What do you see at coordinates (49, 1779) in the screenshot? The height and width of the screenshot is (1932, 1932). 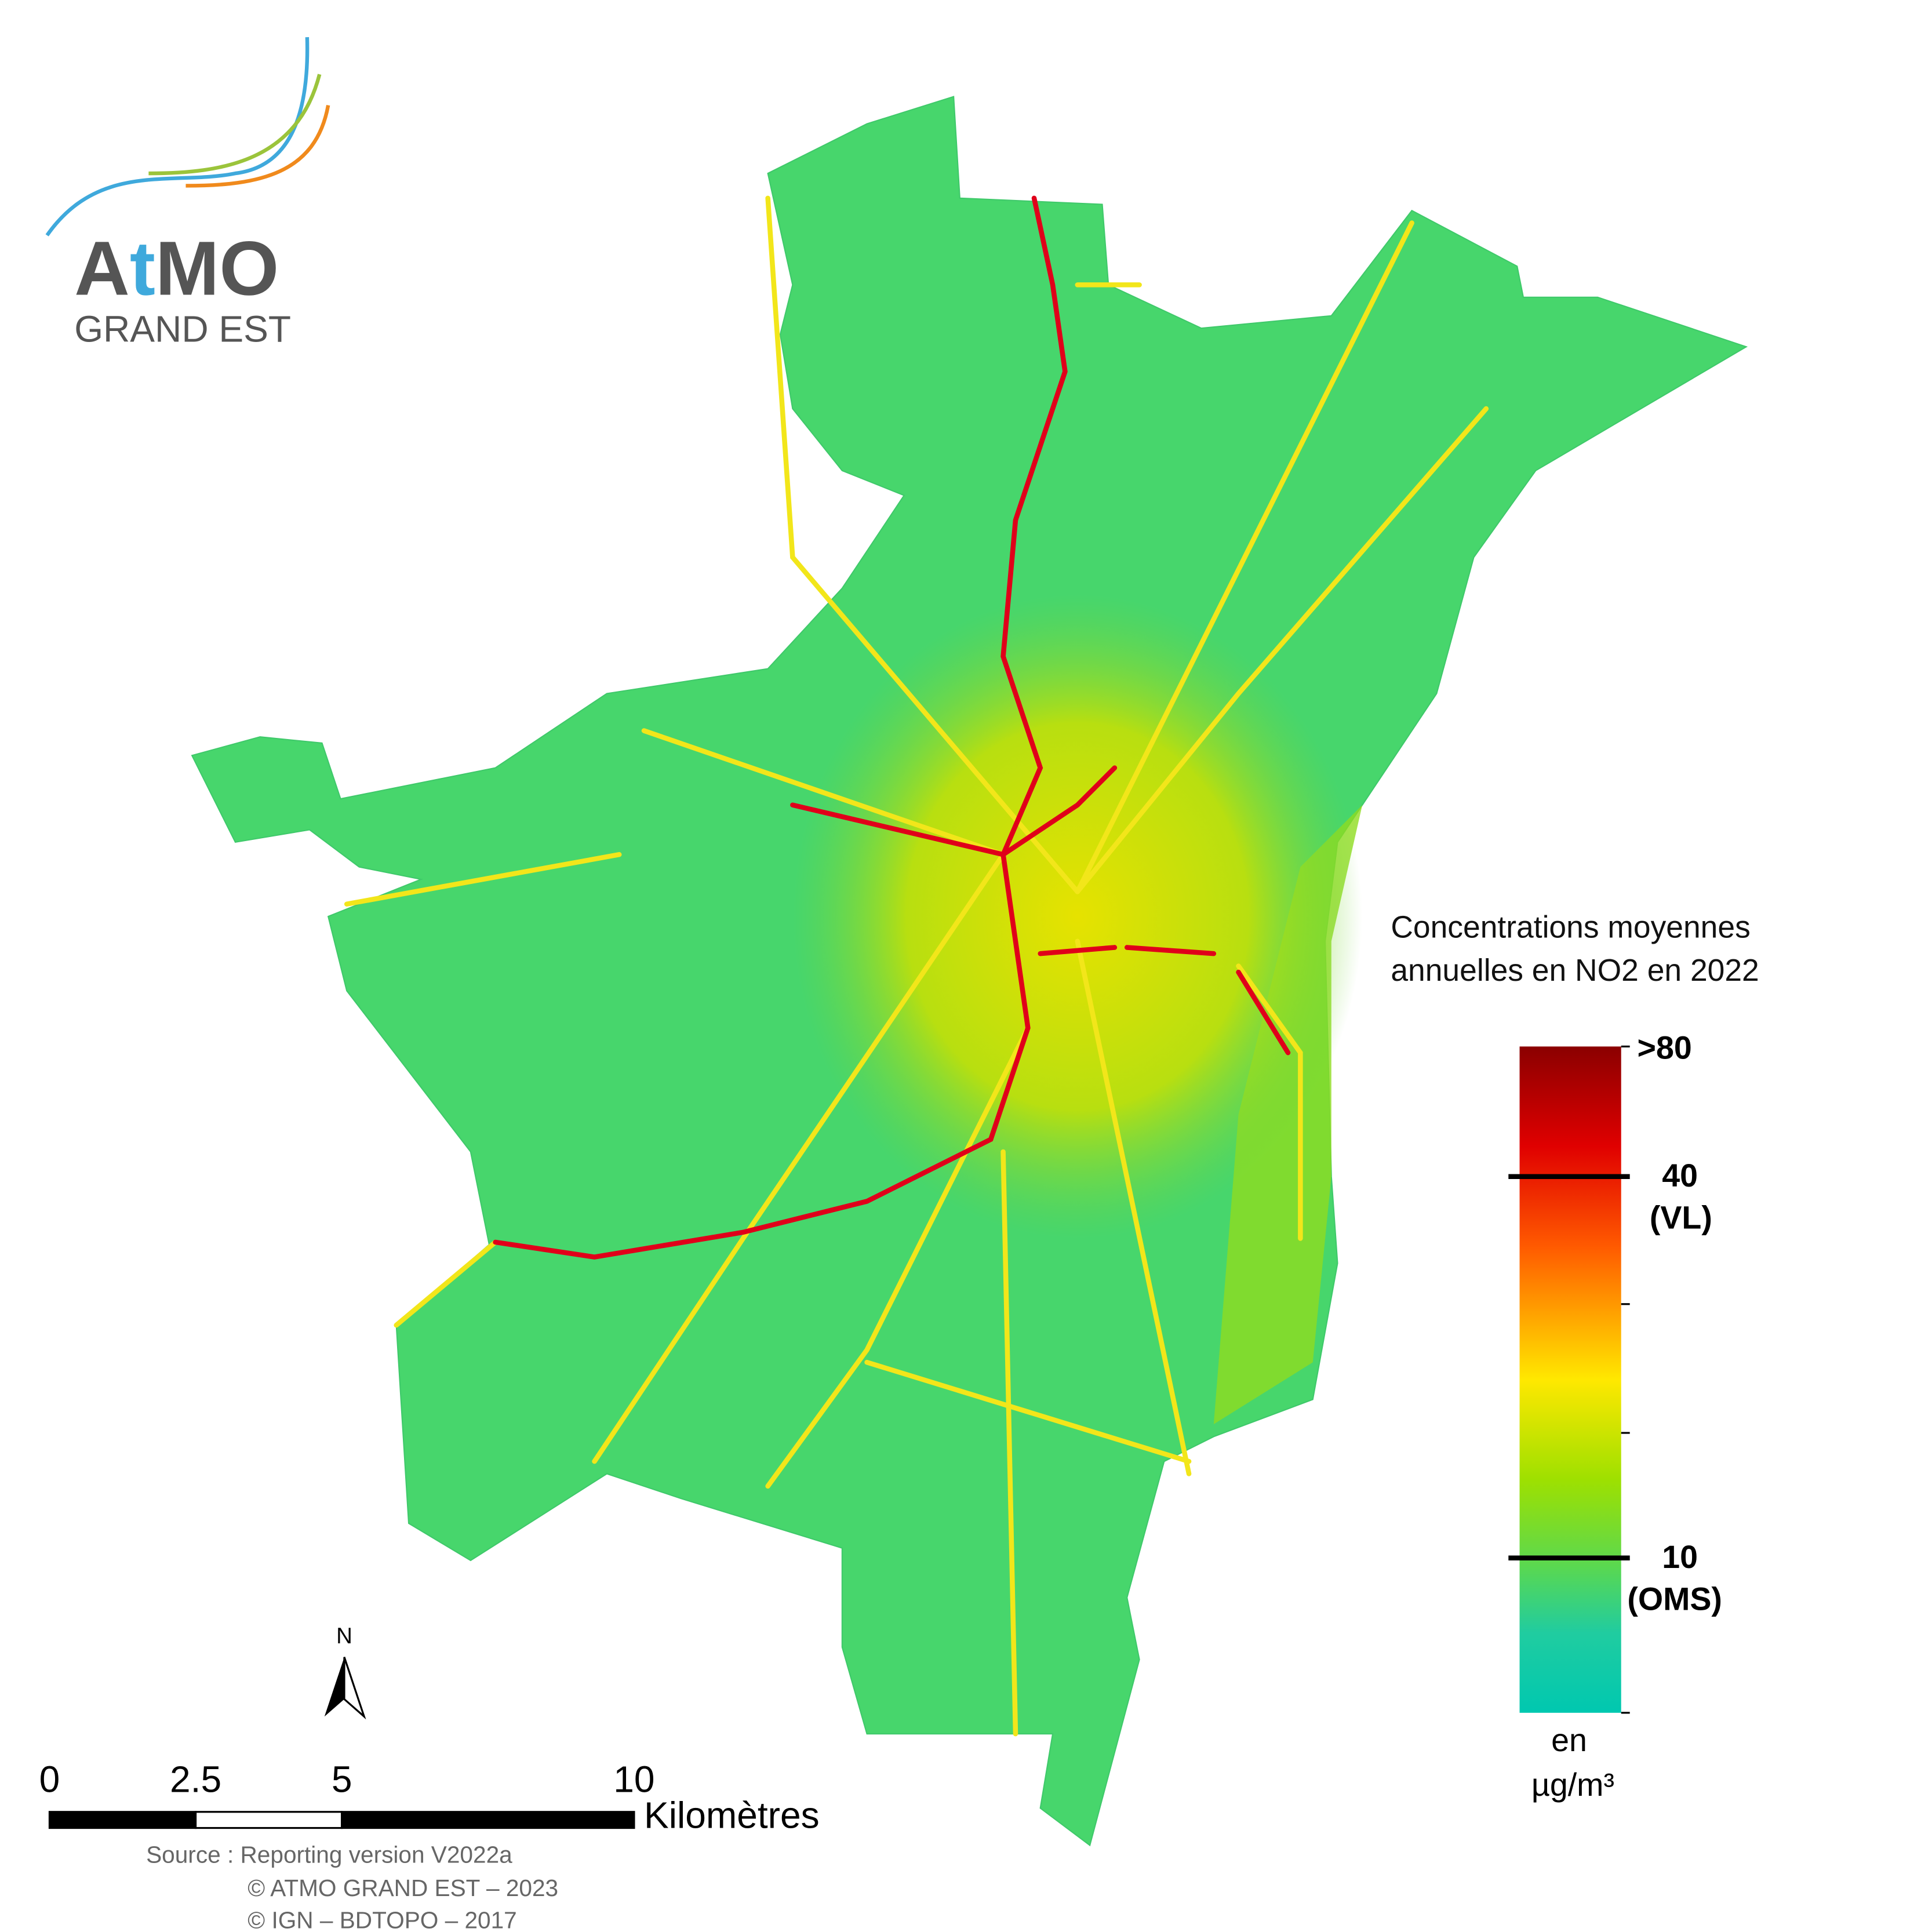 I see `scale-tick-label: 0` at bounding box center [49, 1779].